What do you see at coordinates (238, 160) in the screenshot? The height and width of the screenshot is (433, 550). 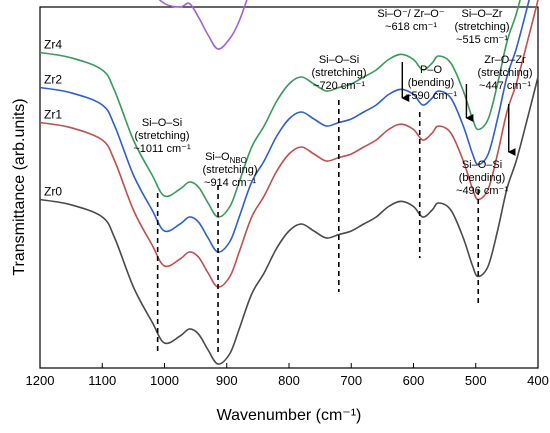 I see `annotation-subscript: NBO` at bounding box center [238, 160].